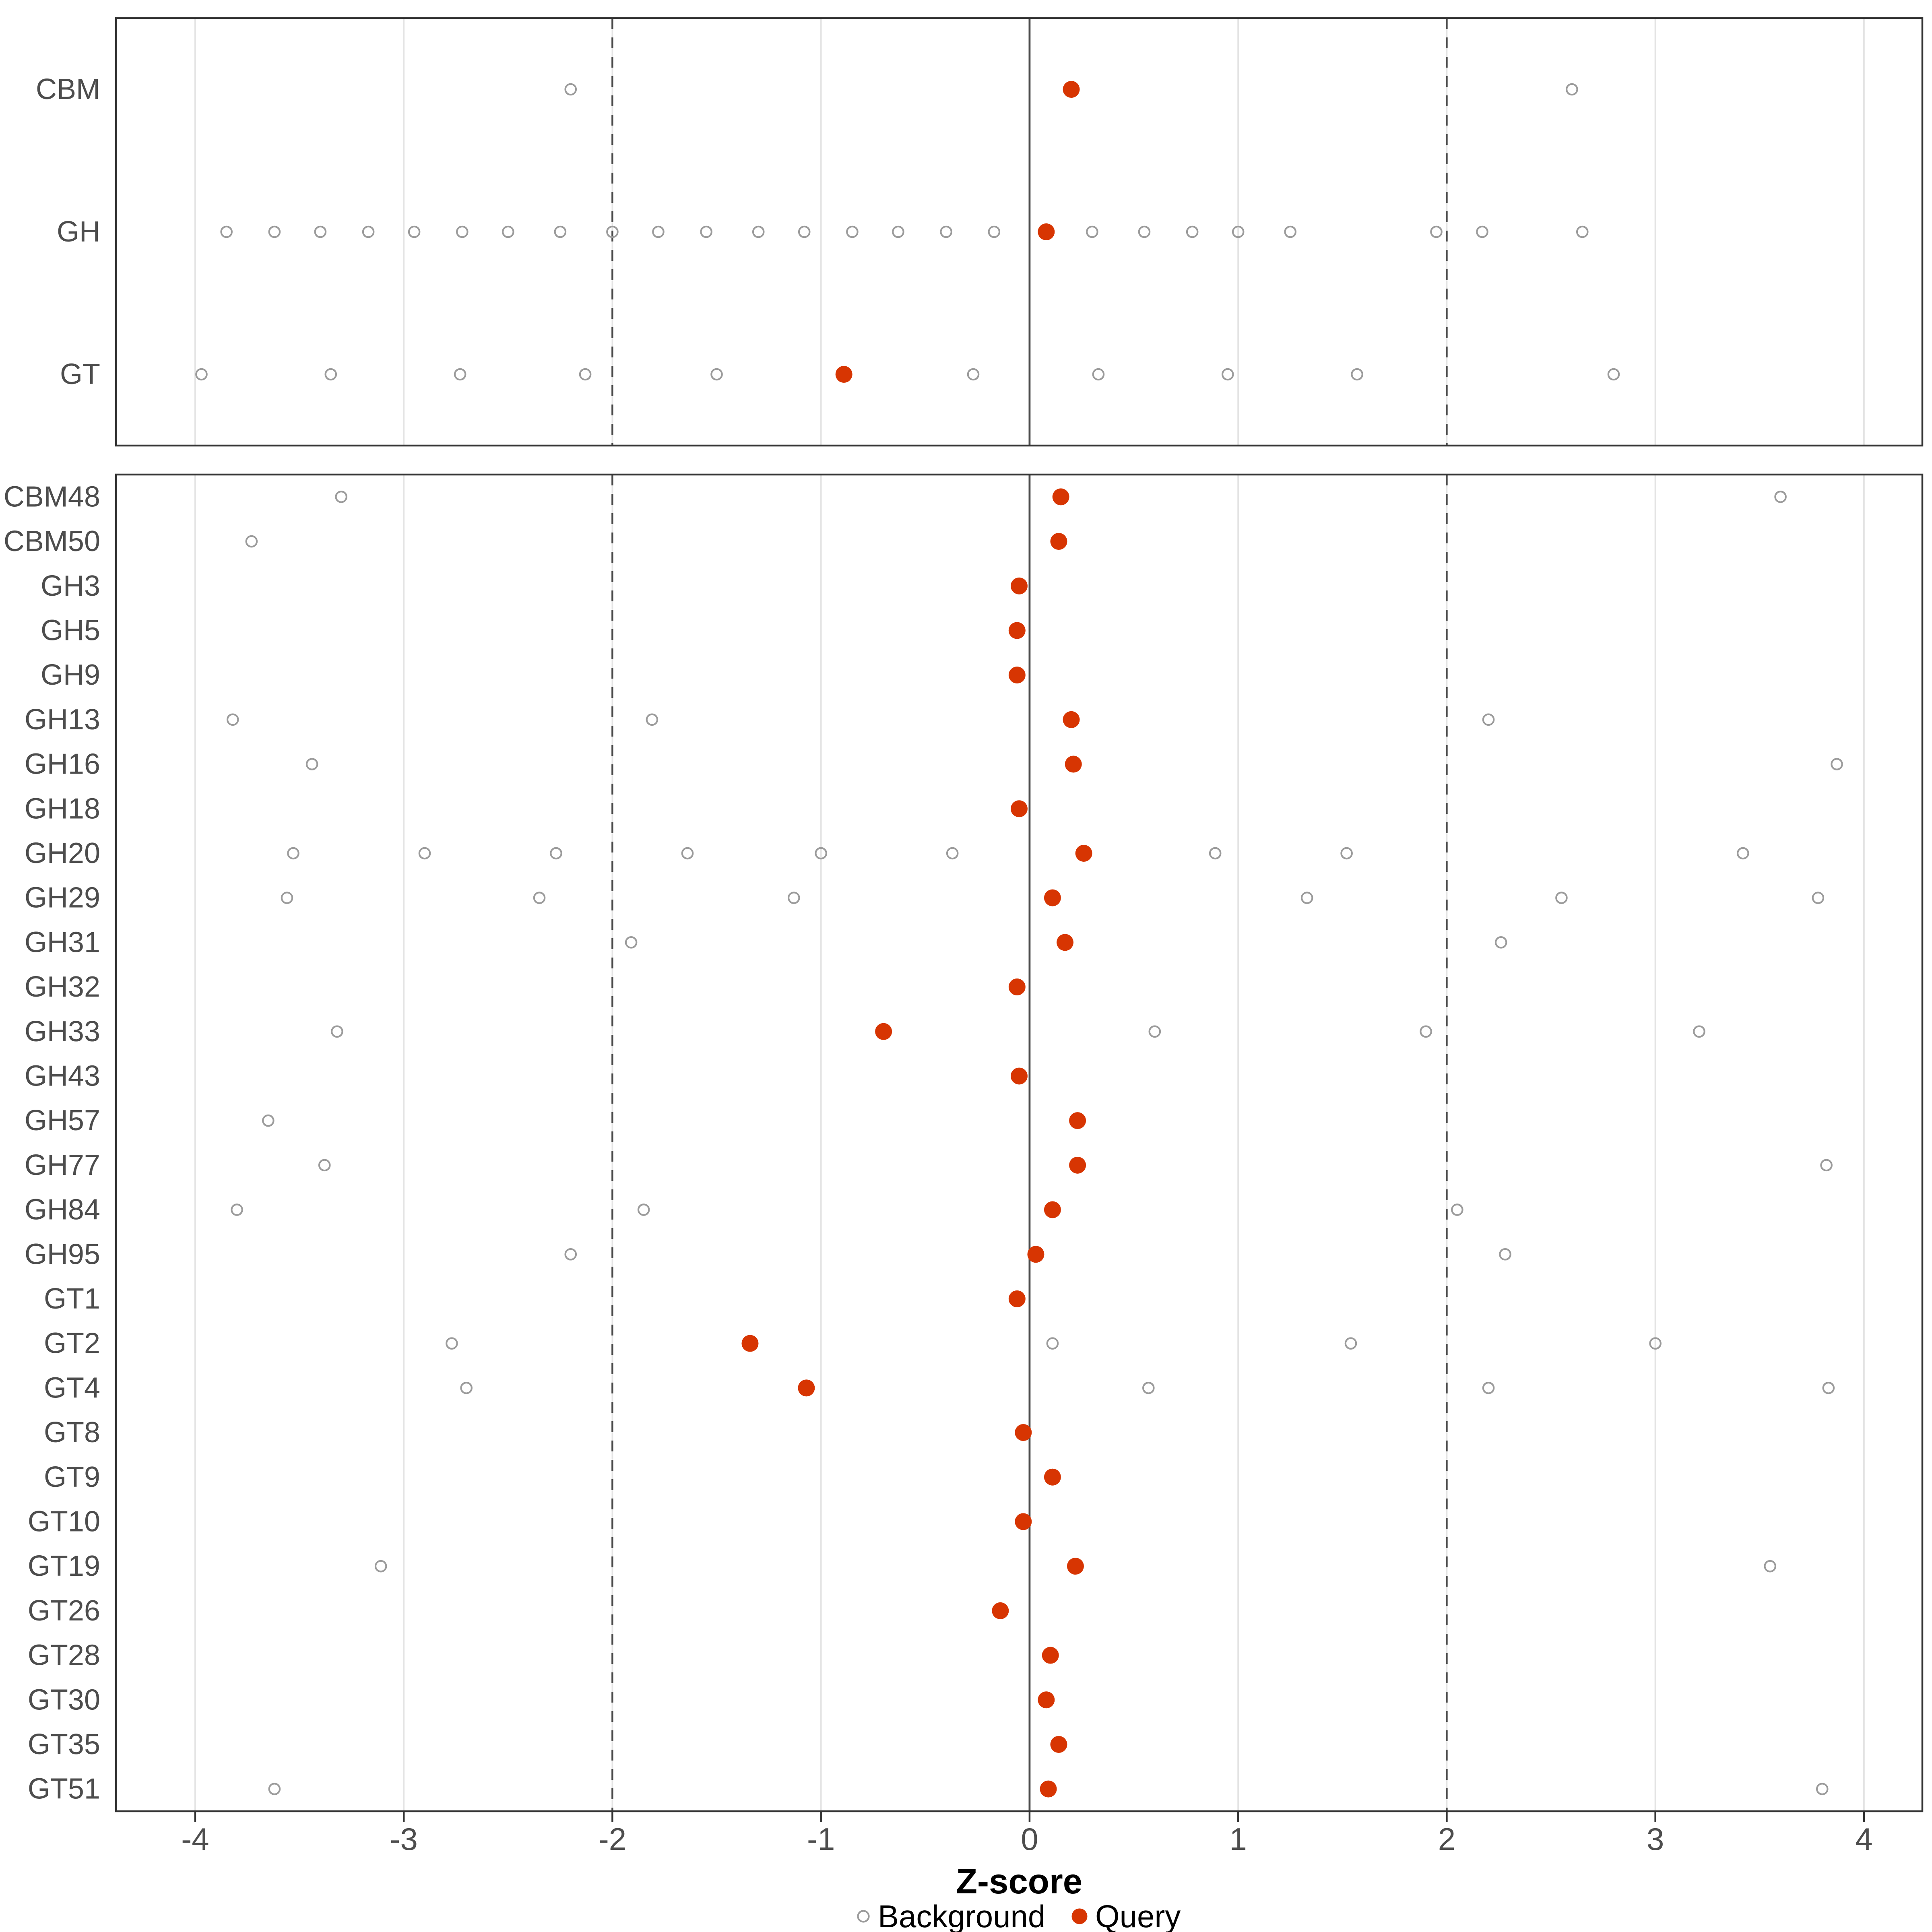  What do you see at coordinates (1027, 1834) in the screenshot?
I see `x-axis: -4 -3 -2 -1 0 1 2 3 4` at bounding box center [1027, 1834].